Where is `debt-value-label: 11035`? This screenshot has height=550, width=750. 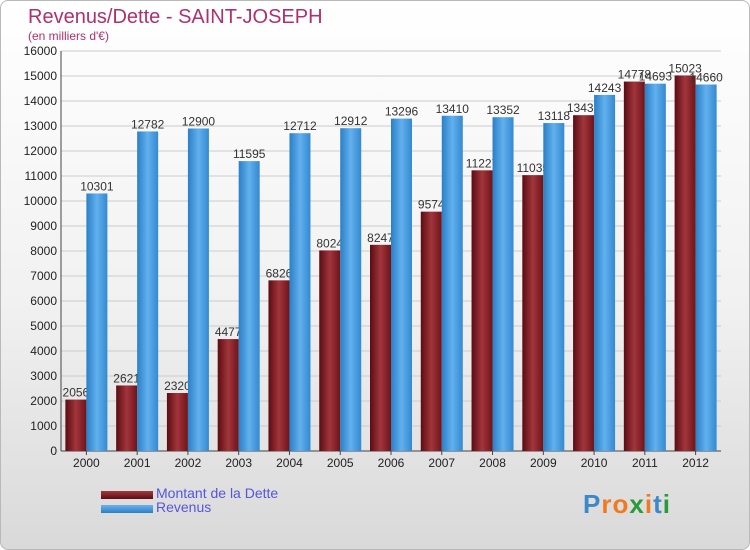 debt-value-label: 11035 is located at coordinates (533, 168).